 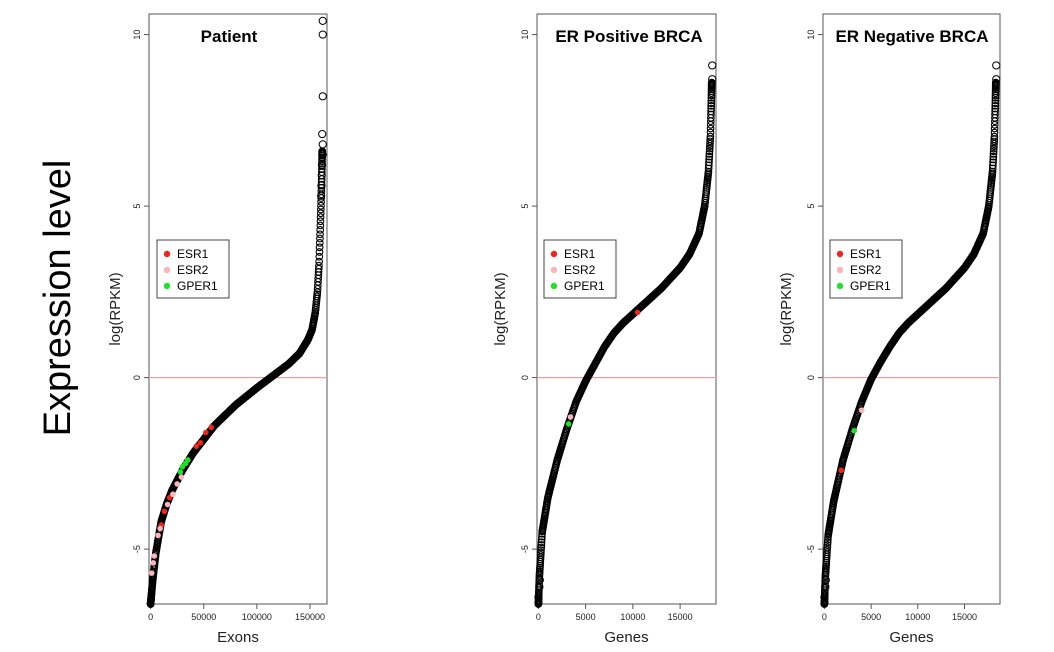 I want to click on x-tick-label: 10000, so click(x=632, y=617).